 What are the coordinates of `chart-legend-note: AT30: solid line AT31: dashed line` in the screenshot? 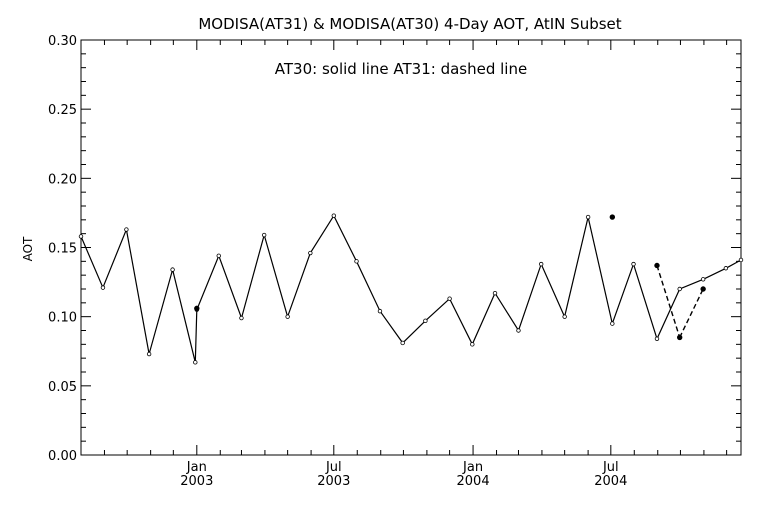 It's located at (401, 69).